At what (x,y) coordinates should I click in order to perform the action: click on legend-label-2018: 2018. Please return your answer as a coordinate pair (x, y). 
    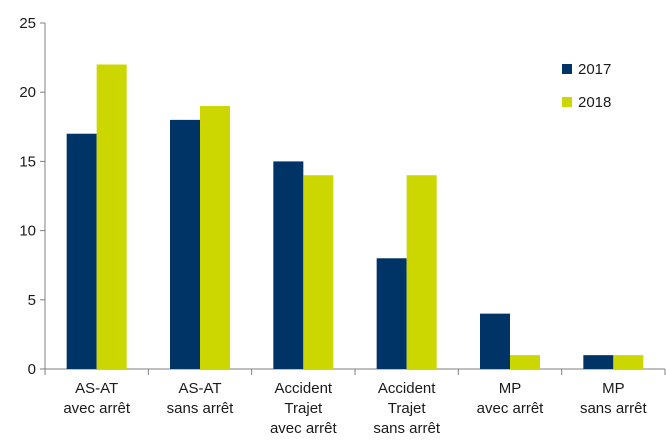
    Looking at the image, I should click on (594, 102).